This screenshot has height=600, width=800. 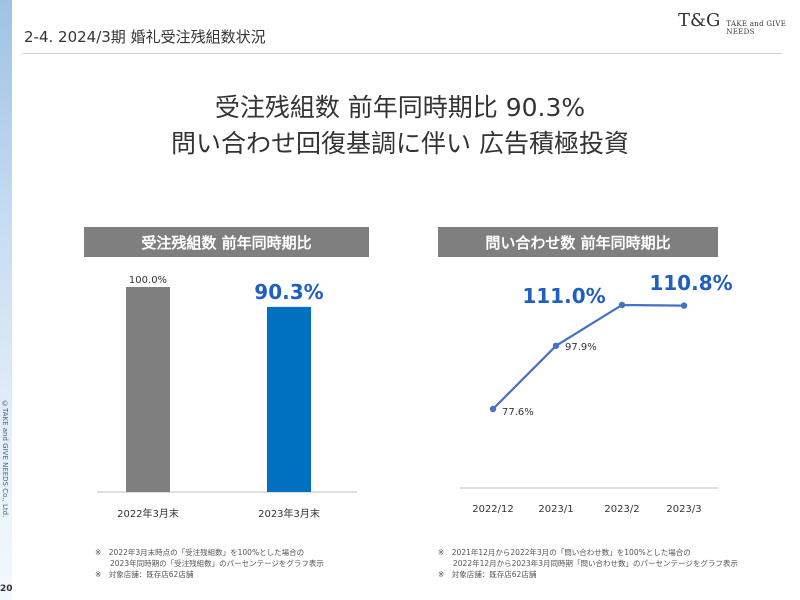 I want to click on copyright-text: ©TAKE and GIVE NEEDS Co., Ltd., so click(x=5, y=459).